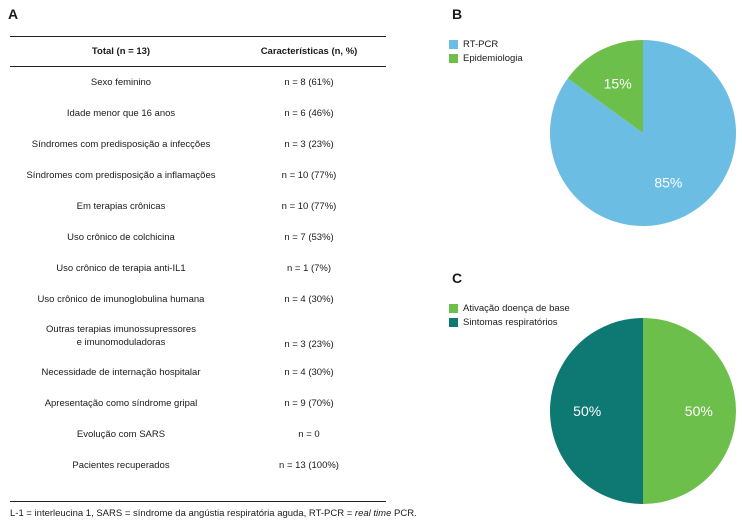  I want to click on table-bottom-rule, so click(198, 501).